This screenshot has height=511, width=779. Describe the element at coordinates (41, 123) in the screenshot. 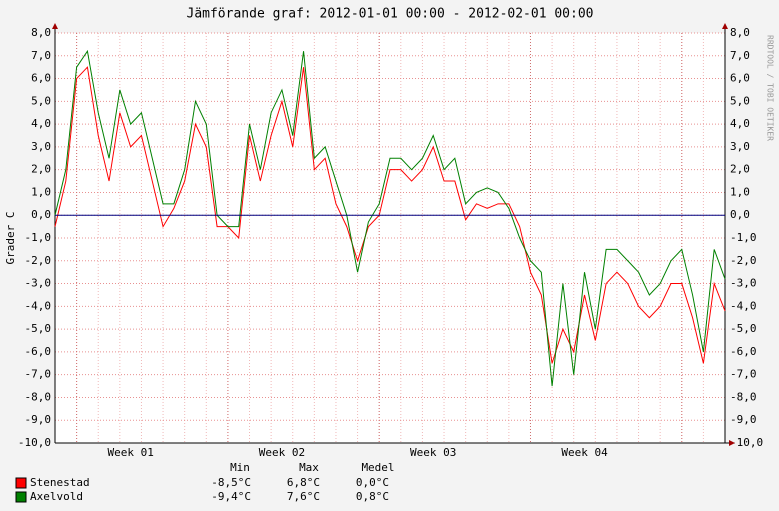

I see `y-tick-label: 4,0` at that location.